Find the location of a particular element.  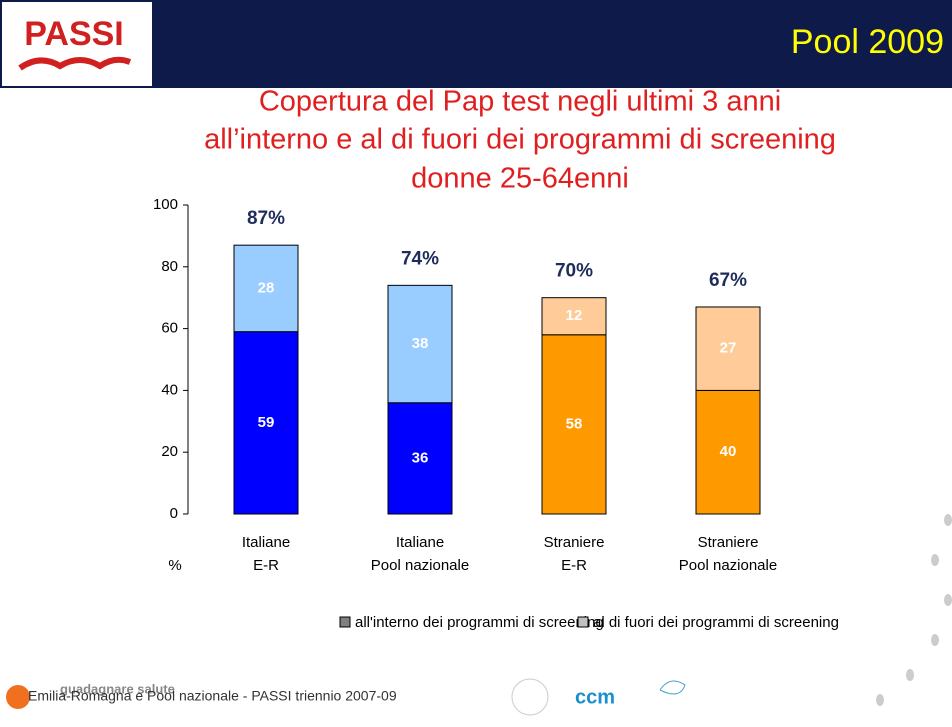

header-title: Pool 2009 is located at coordinates (867, 42).